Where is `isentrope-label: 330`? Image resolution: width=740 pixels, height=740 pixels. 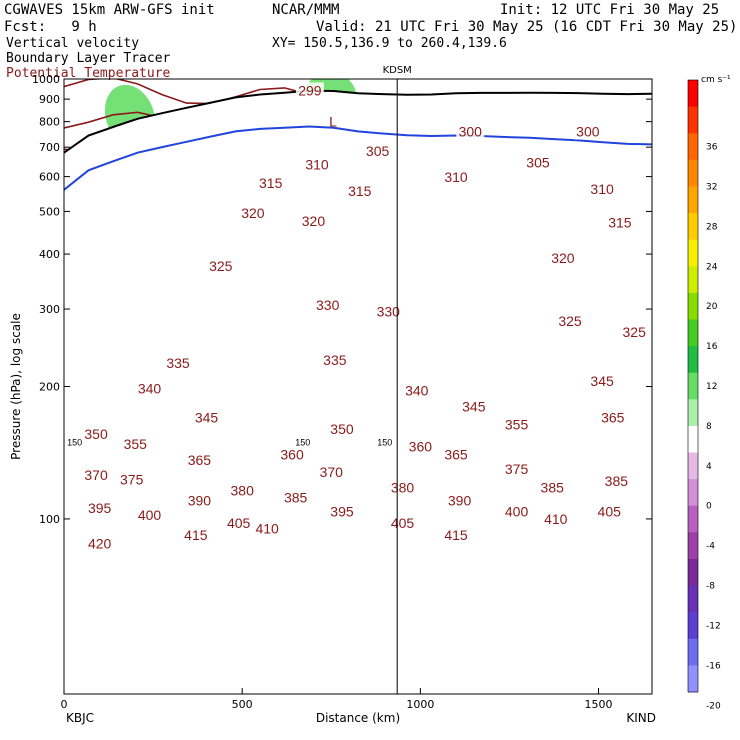
isentrope-label: 330 is located at coordinates (328, 305).